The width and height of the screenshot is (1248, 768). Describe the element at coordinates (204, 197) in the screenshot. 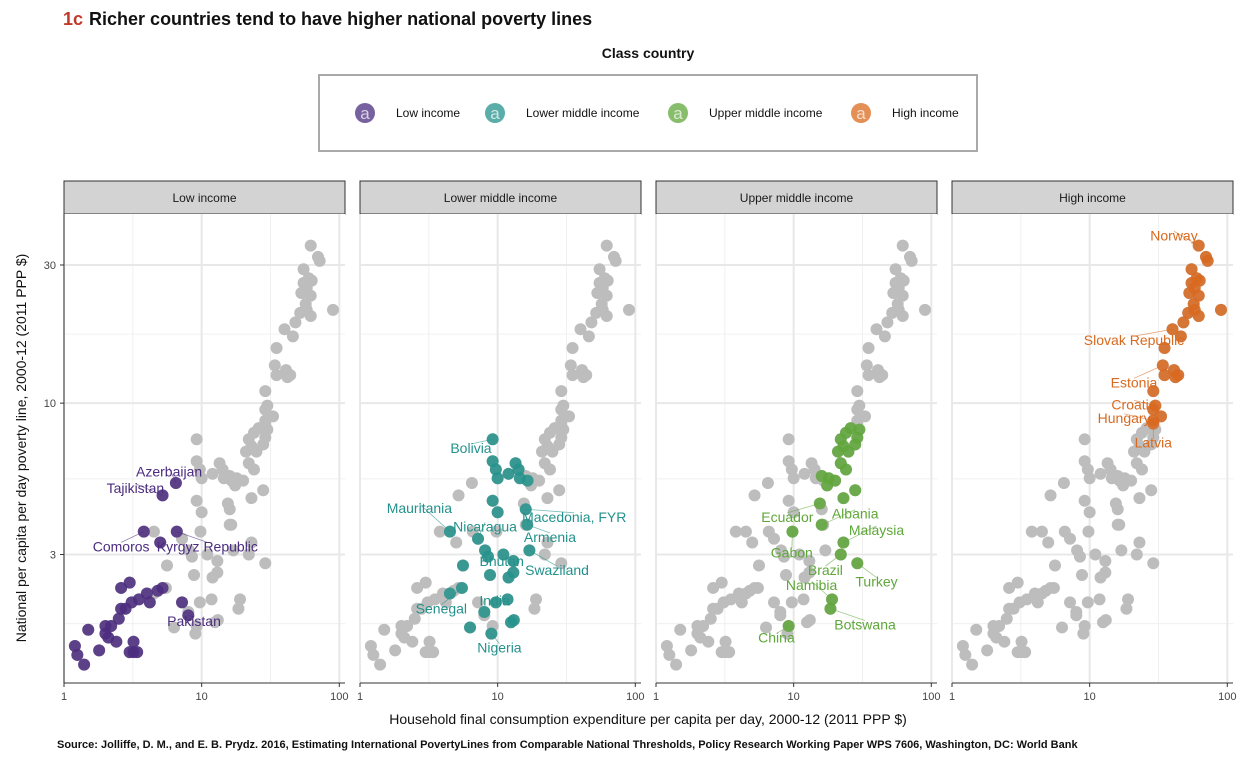

I see `facet-strip` at that location.